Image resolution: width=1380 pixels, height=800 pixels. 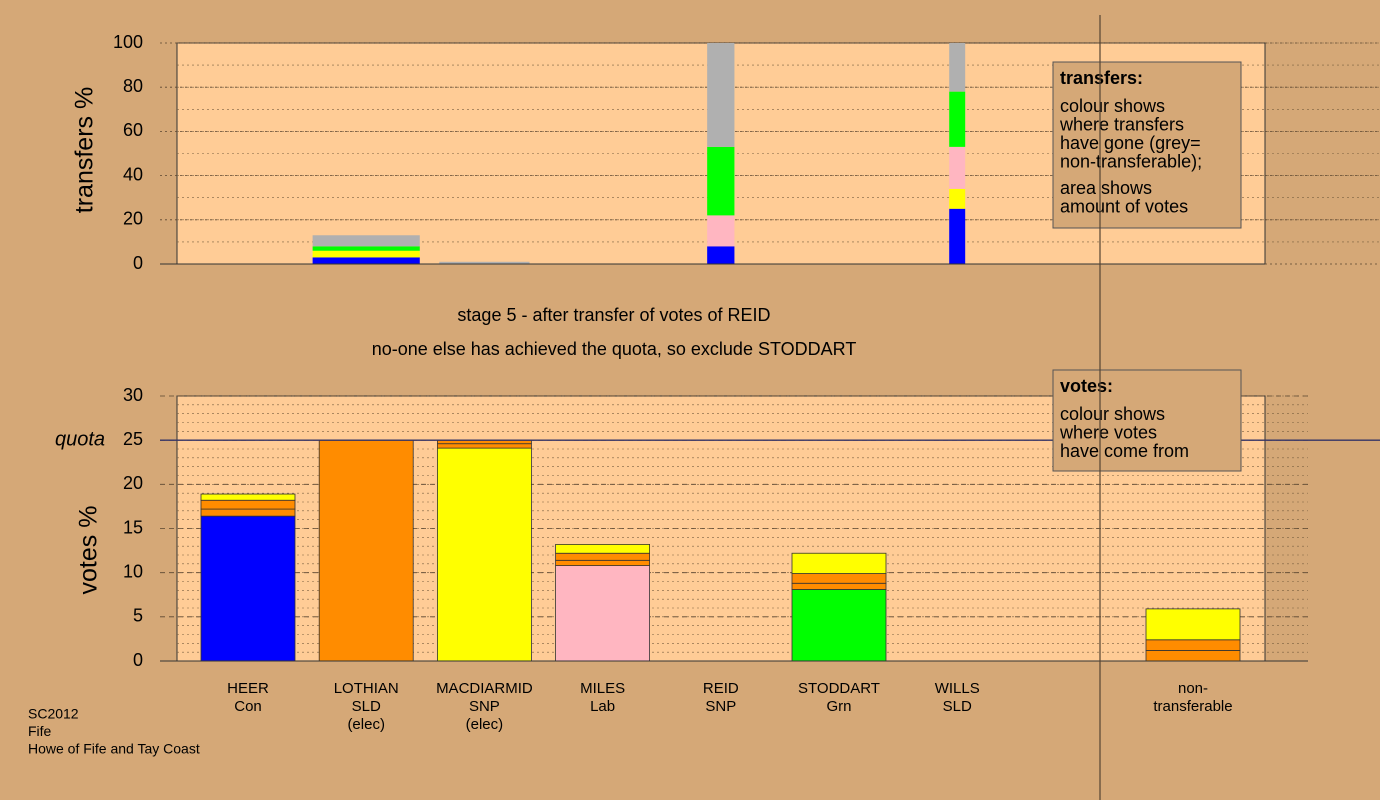 What do you see at coordinates (138, 616) in the screenshot?
I see `y-tick-label: 5` at bounding box center [138, 616].